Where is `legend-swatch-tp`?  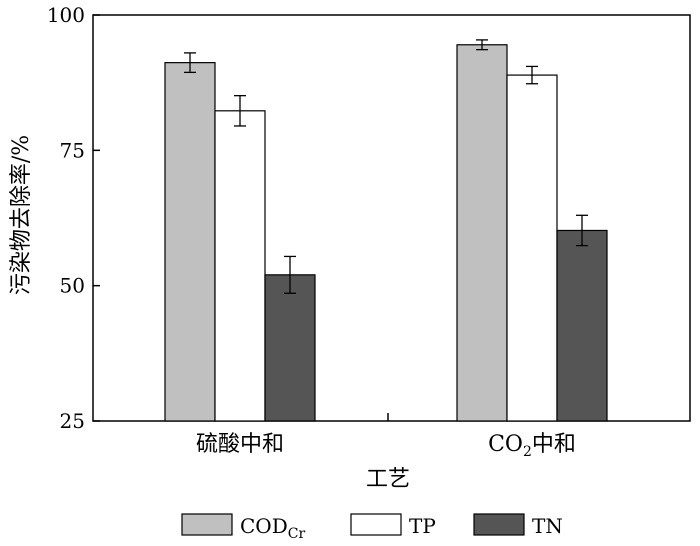
legend-swatch-tp is located at coordinates (376, 524).